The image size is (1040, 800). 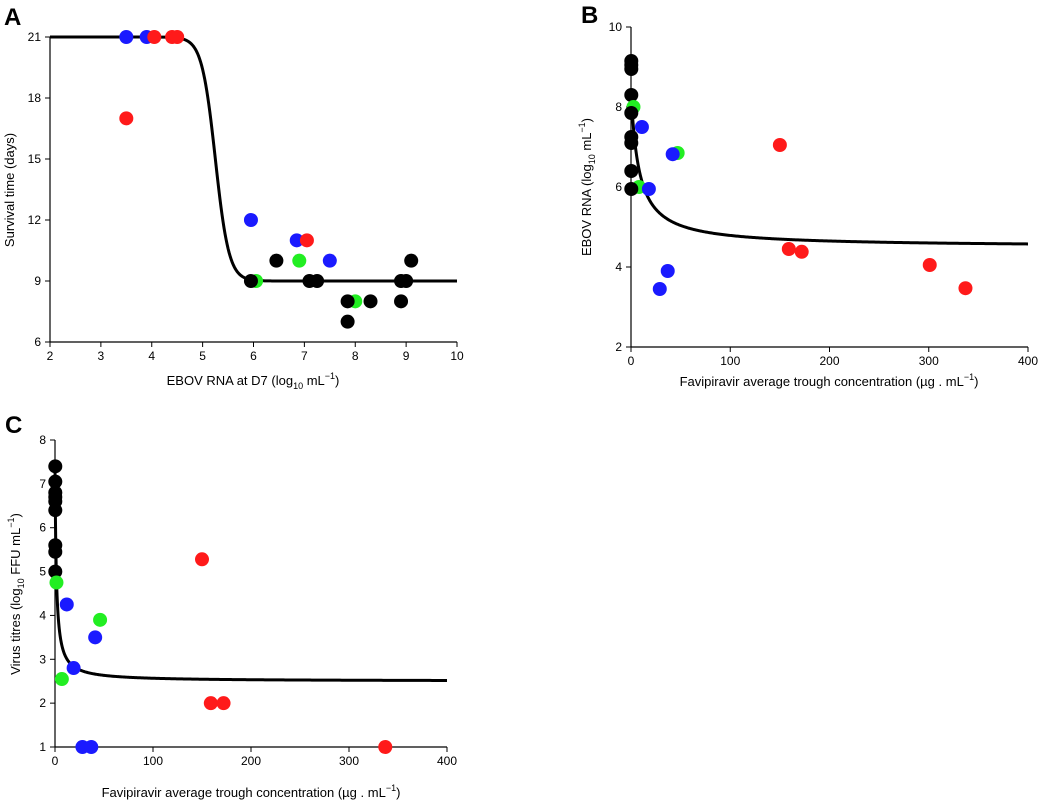 What do you see at coordinates (457, 356) in the screenshot?
I see `panel-a-x-tick-label: 10` at bounding box center [457, 356].